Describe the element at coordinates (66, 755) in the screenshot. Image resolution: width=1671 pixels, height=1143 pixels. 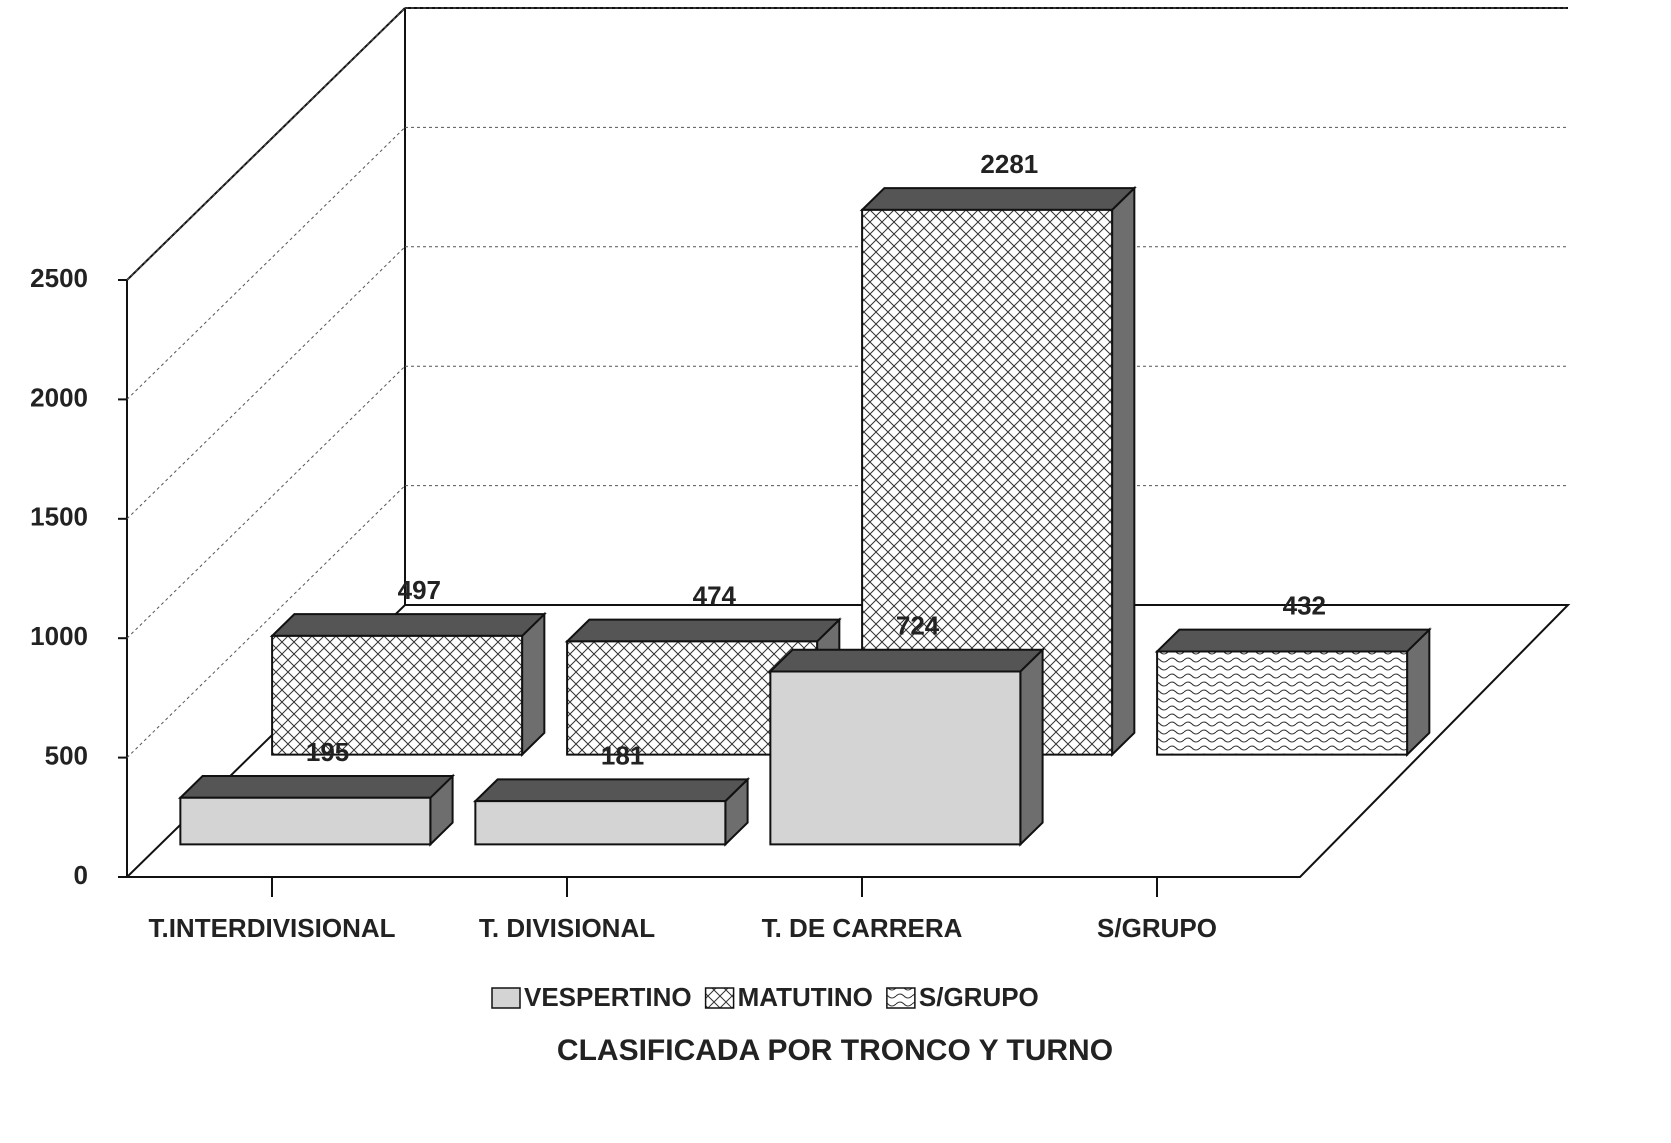
I see `y-tick-label: 500` at that location.